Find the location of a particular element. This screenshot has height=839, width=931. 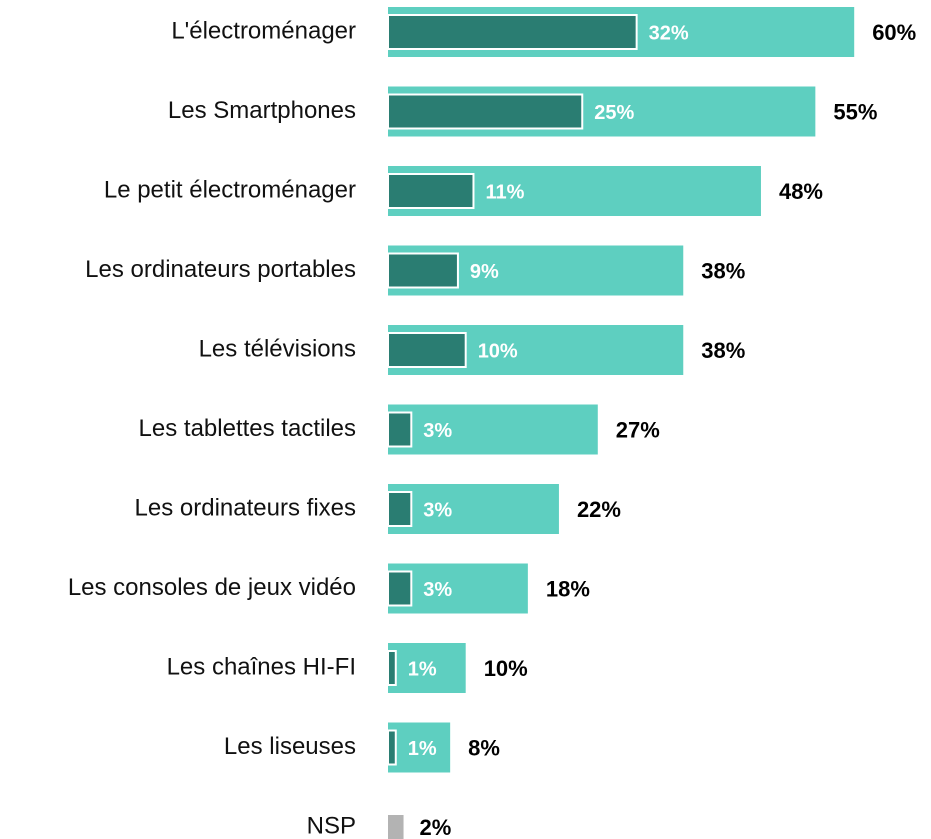

inner-label: 10% is located at coordinates (498, 351).